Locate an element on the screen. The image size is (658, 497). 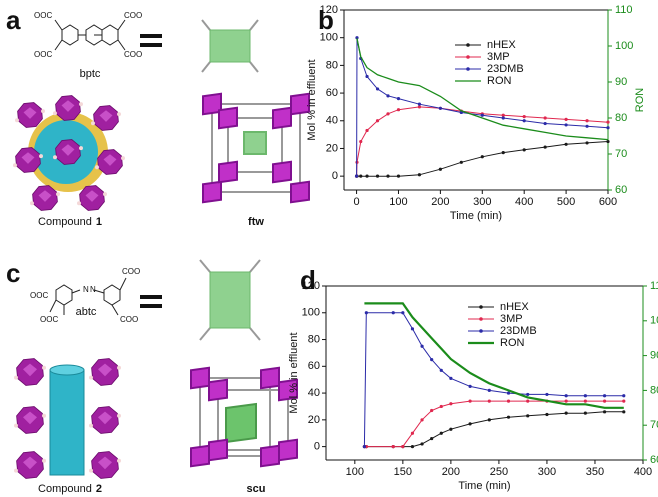
y-tick-label: 100 is located at coordinates (311, 313).